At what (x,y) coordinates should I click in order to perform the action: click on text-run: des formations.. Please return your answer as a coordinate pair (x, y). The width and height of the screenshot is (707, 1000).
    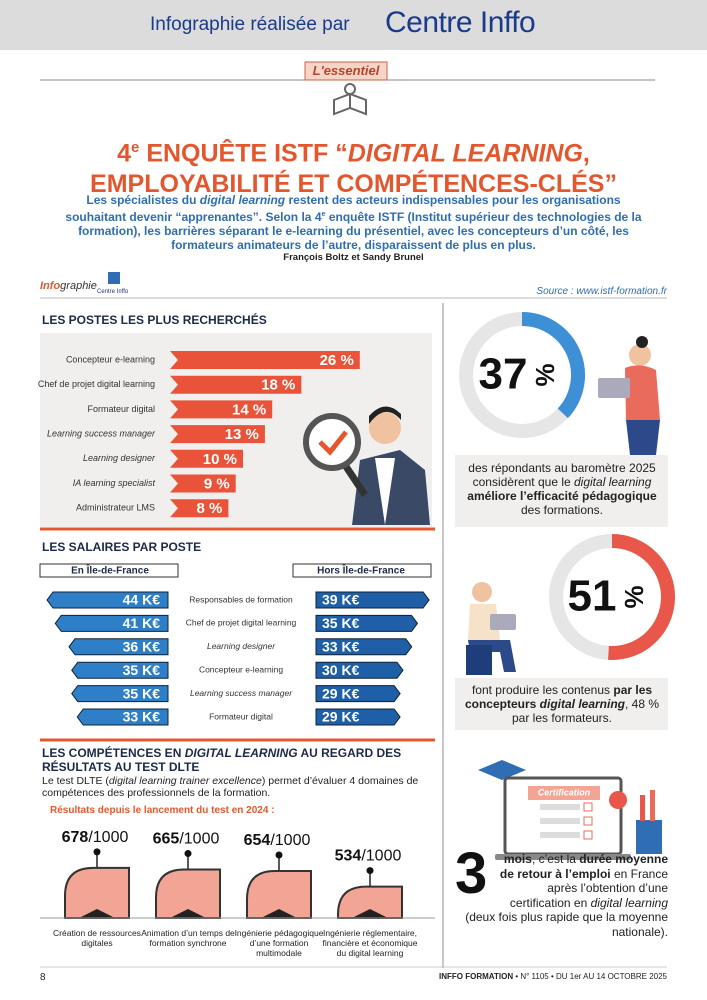
    Looking at the image, I should click on (562, 510).